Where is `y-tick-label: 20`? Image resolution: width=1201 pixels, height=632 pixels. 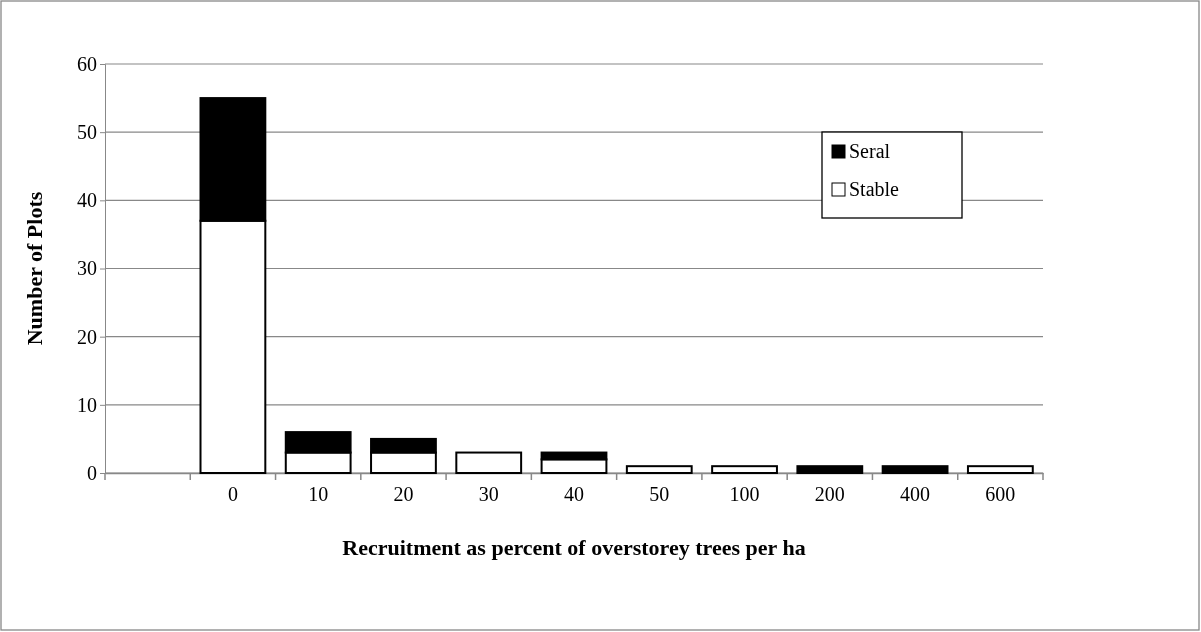
y-tick-label: 20 is located at coordinates (87, 336).